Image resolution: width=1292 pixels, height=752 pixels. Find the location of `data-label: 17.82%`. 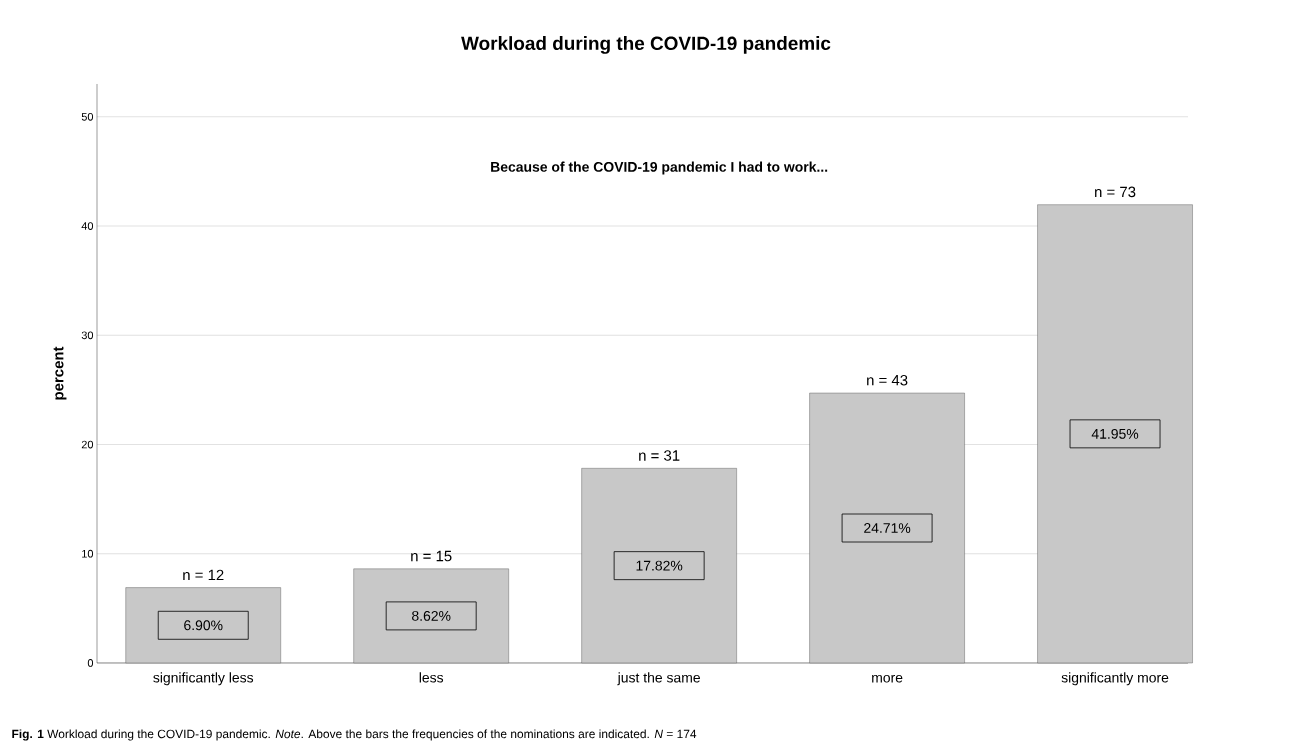

data-label: 17.82% is located at coordinates (659, 565).